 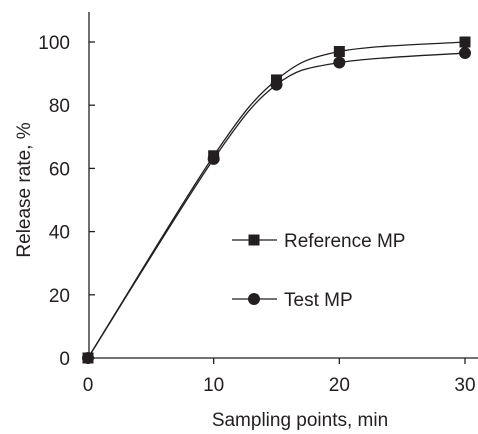 What do you see at coordinates (59, 106) in the screenshot?
I see `y-tick-label: 80` at bounding box center [59, 106].